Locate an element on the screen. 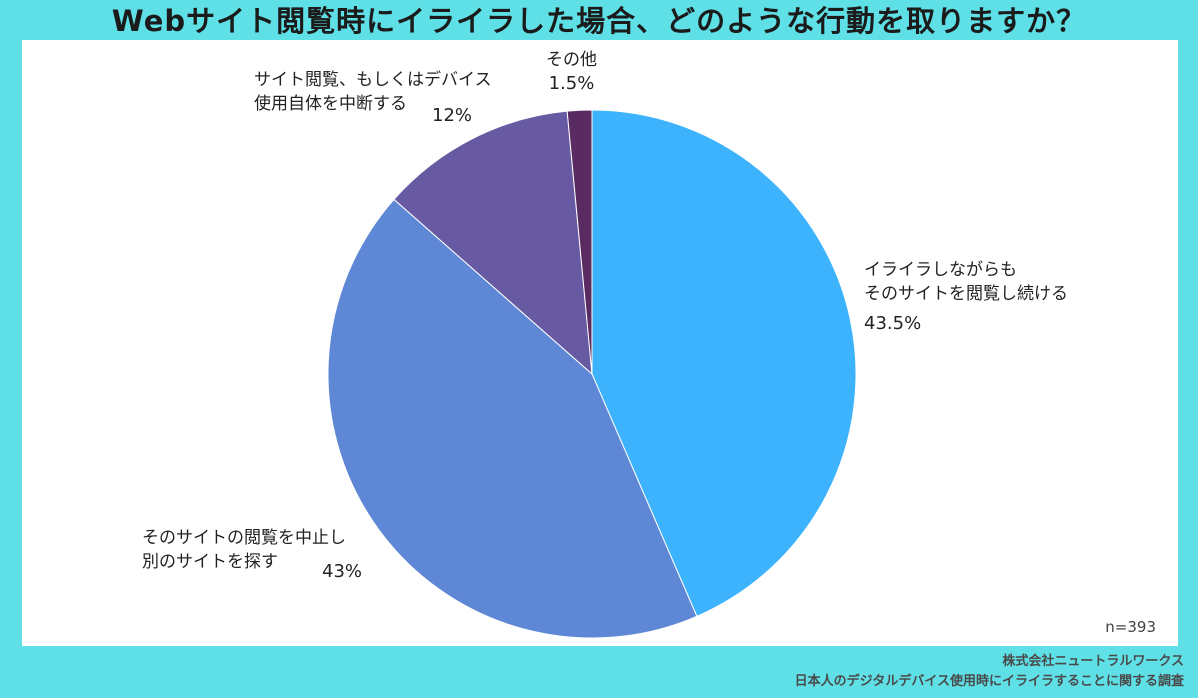 This screenshot has height=698, width=1198. chart-title: Webサイト閲覧時にイライラした場合、どのような行動を取りますか？ is located at coordinates (599, 21).